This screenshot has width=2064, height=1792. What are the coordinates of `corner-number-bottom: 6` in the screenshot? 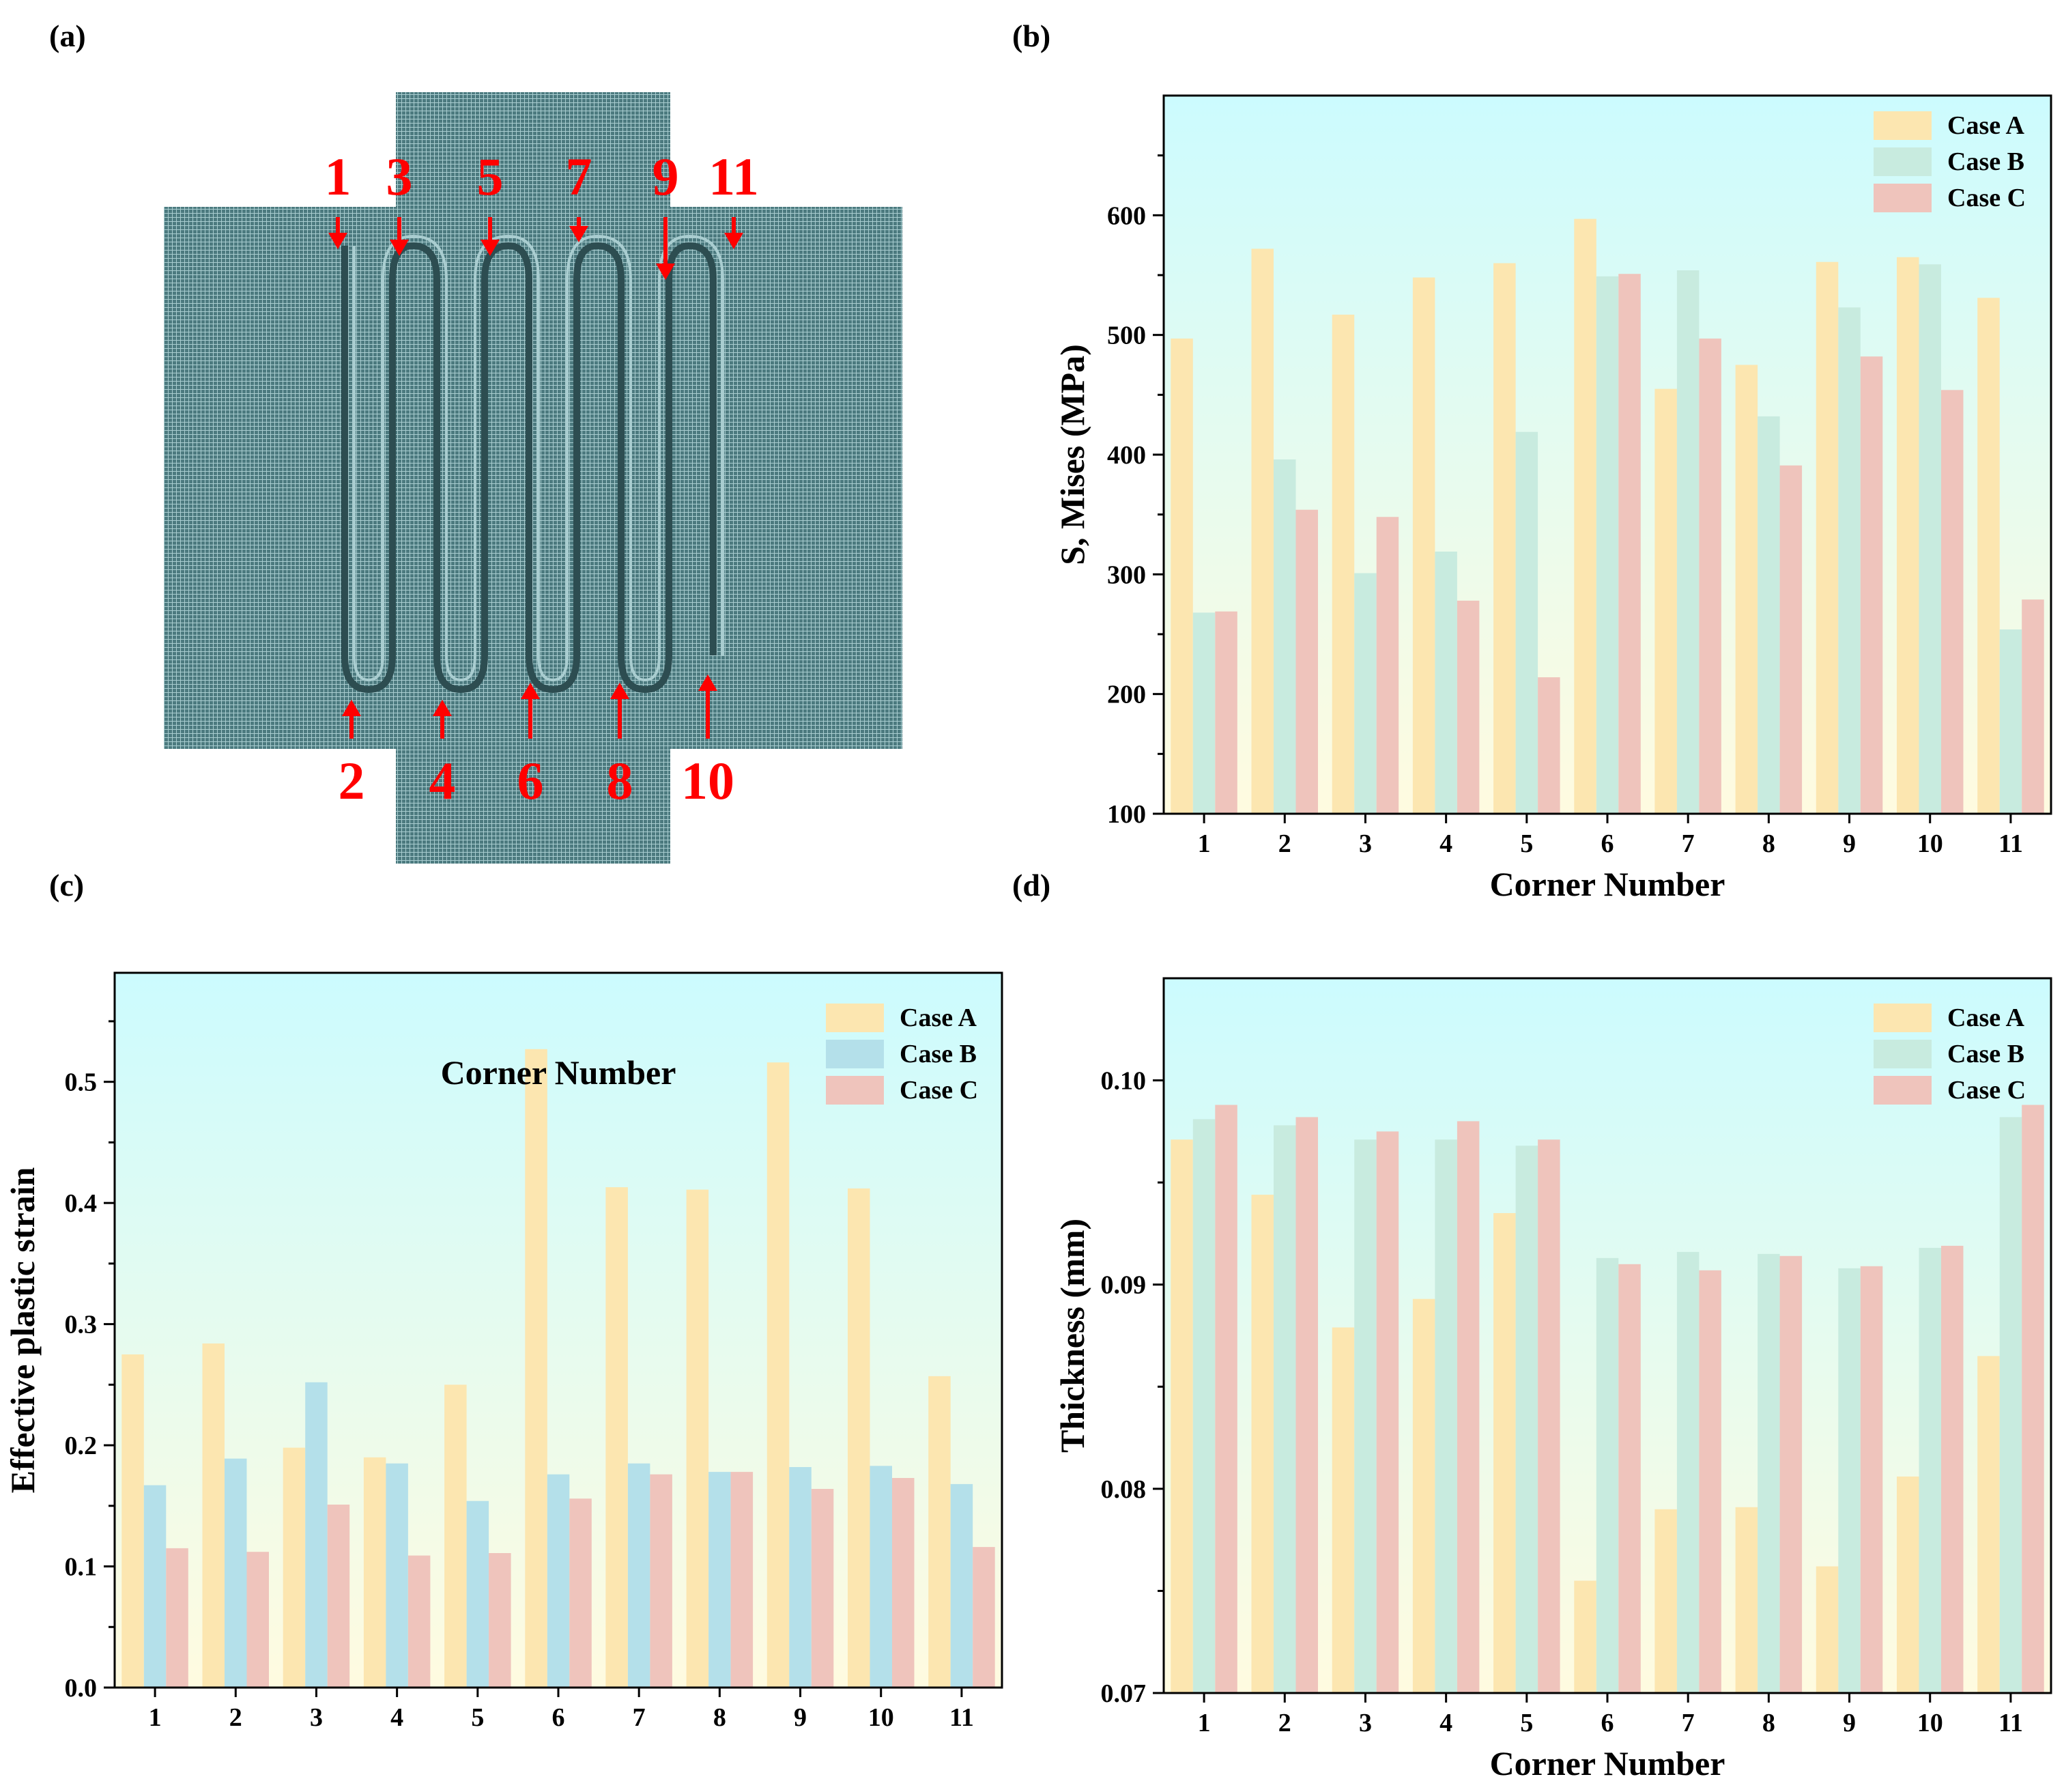 It's located at (530, 780).